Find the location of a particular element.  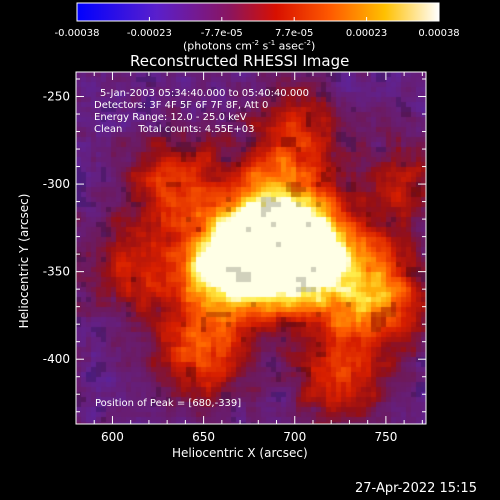

colorbar-tick-label: -0.00023 is located at coordinates (149, 33).